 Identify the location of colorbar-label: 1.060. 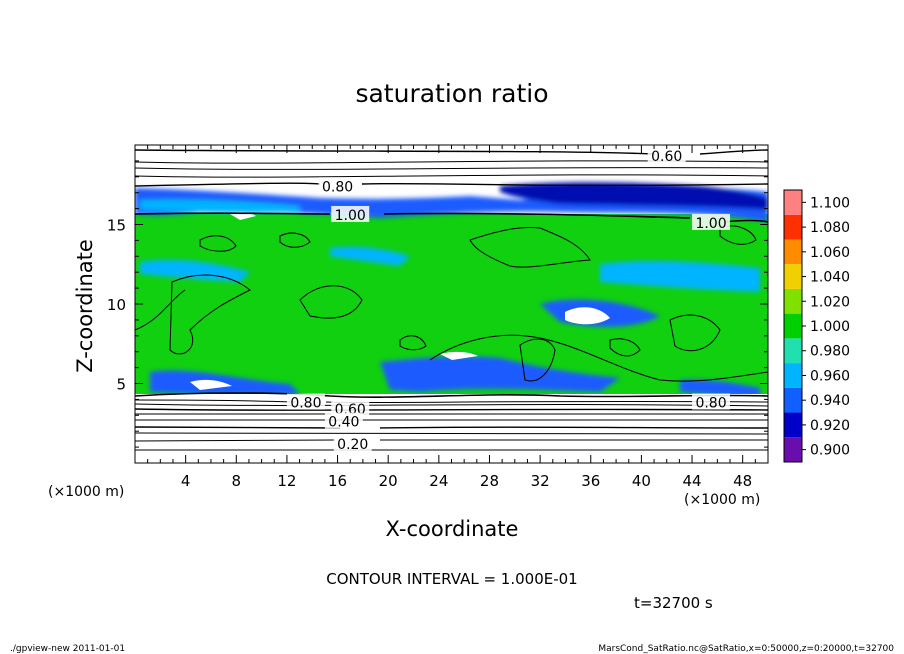
(830, 253).